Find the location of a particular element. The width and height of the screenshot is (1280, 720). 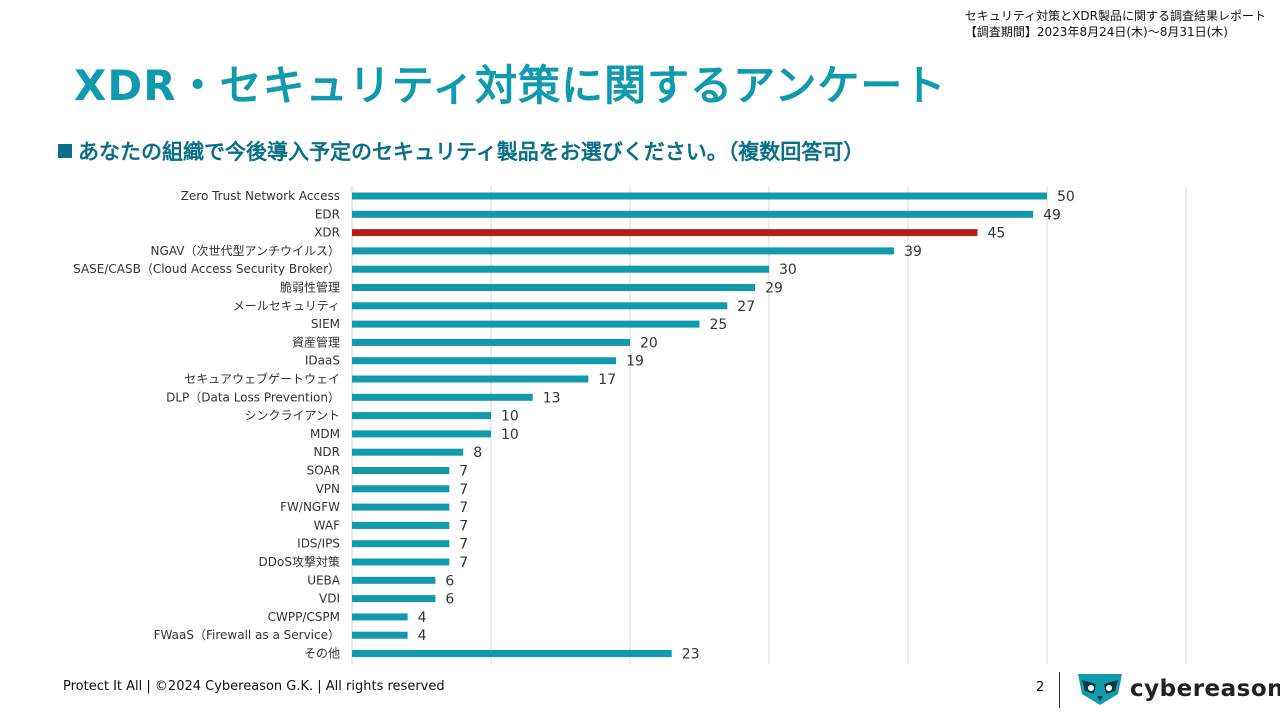

value-label: 20 is located at coordinates (649, 343).